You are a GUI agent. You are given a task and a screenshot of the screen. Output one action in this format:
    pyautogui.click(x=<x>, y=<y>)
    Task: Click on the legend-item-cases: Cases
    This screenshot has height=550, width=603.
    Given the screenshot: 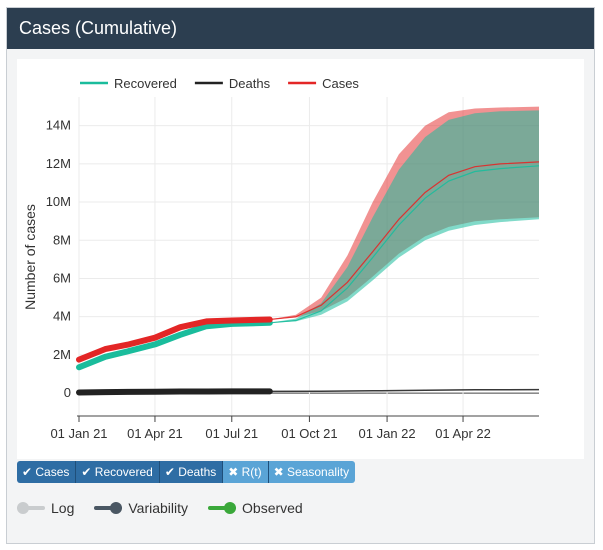 What is the action you would take?
    pyautogui.click(x=323, y=83)
    